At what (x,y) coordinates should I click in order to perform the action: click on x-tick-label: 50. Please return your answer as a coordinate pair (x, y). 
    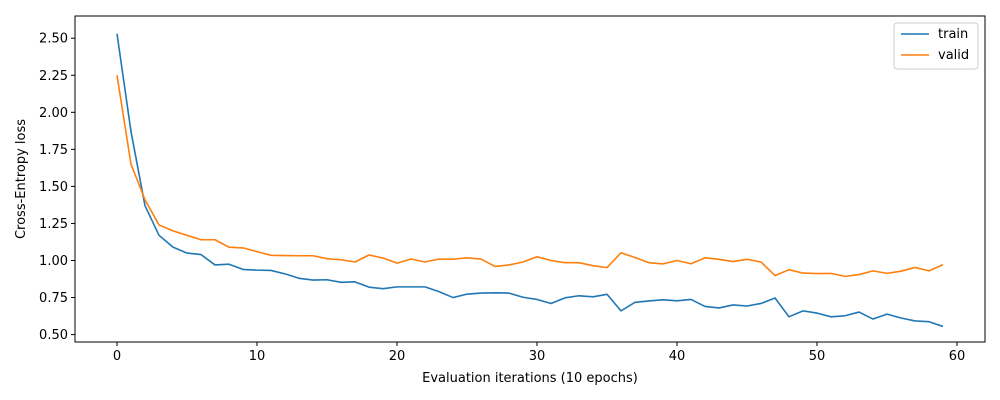
    Looking at the image, I should click on (817, 356).